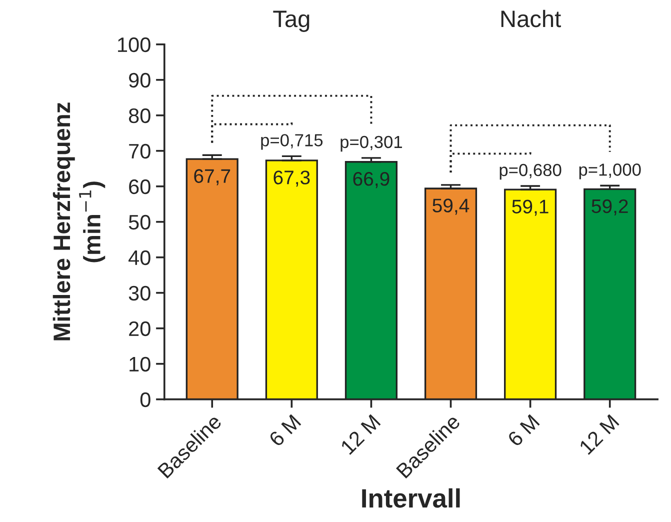  What do you see at coordinates (411, 498) in the screenshot?
I see `x-axis-title: Intervall` at bounding box center [411, 498].